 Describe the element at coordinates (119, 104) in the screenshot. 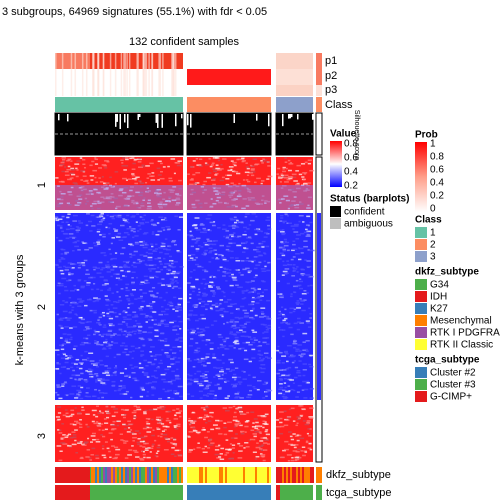

I see `class-band` at that location.